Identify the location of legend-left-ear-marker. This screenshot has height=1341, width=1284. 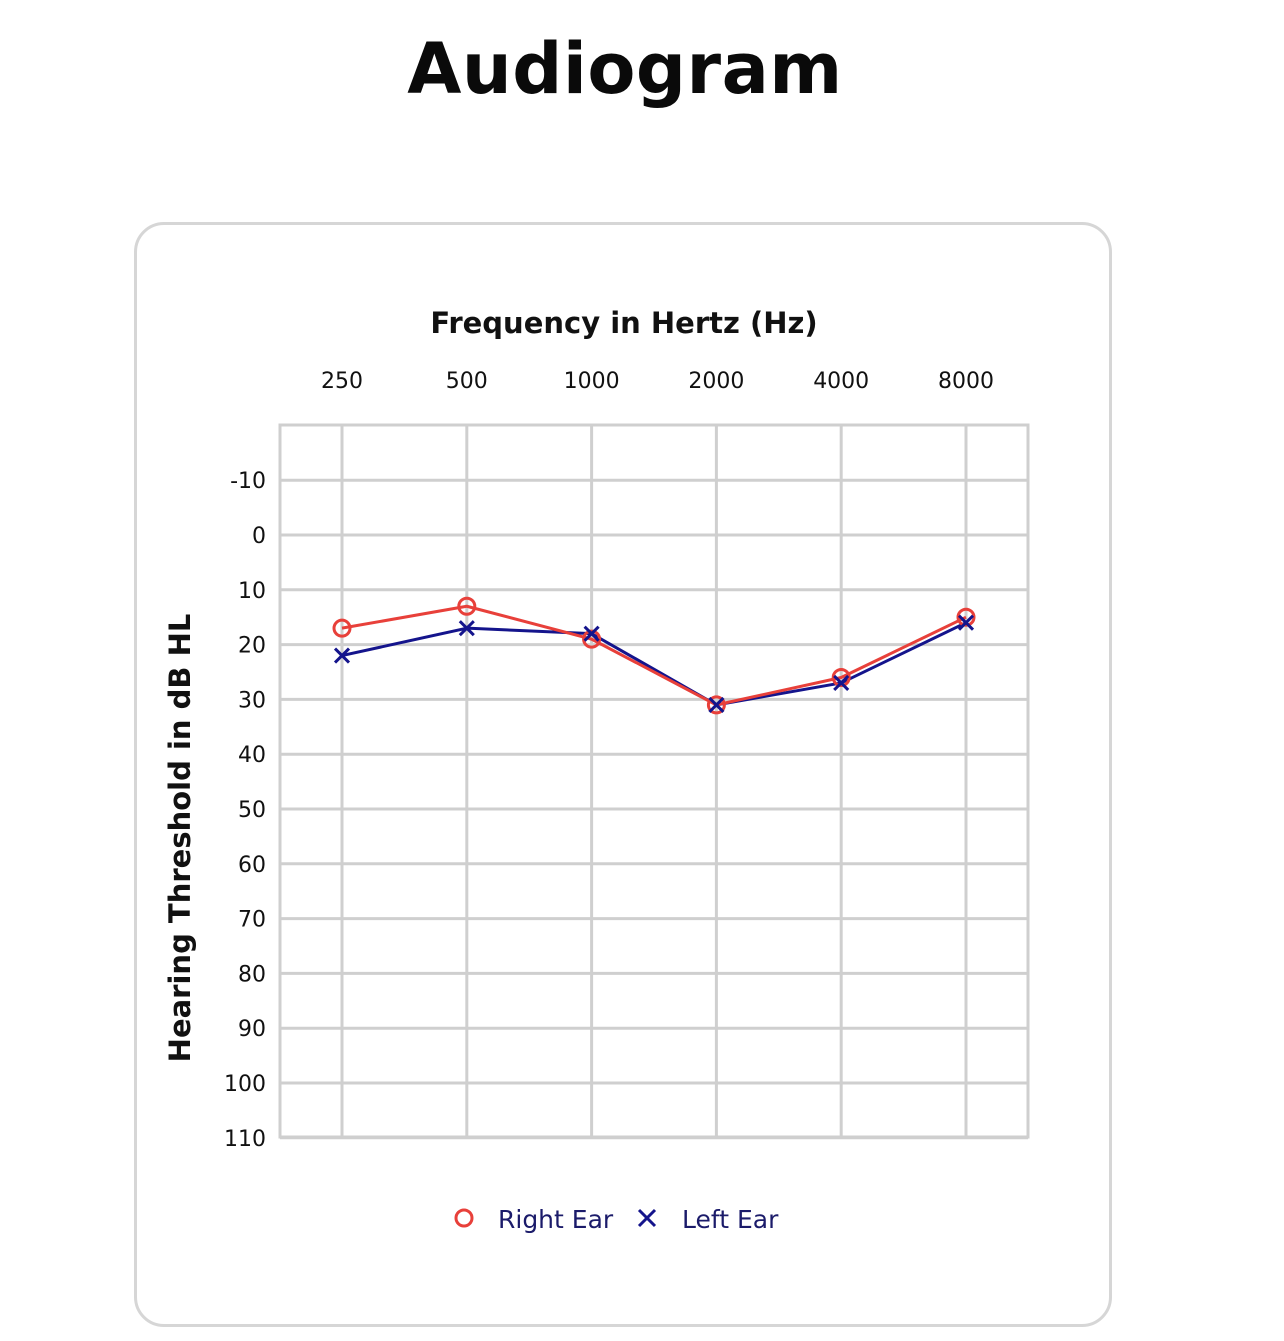
(647, 1218).